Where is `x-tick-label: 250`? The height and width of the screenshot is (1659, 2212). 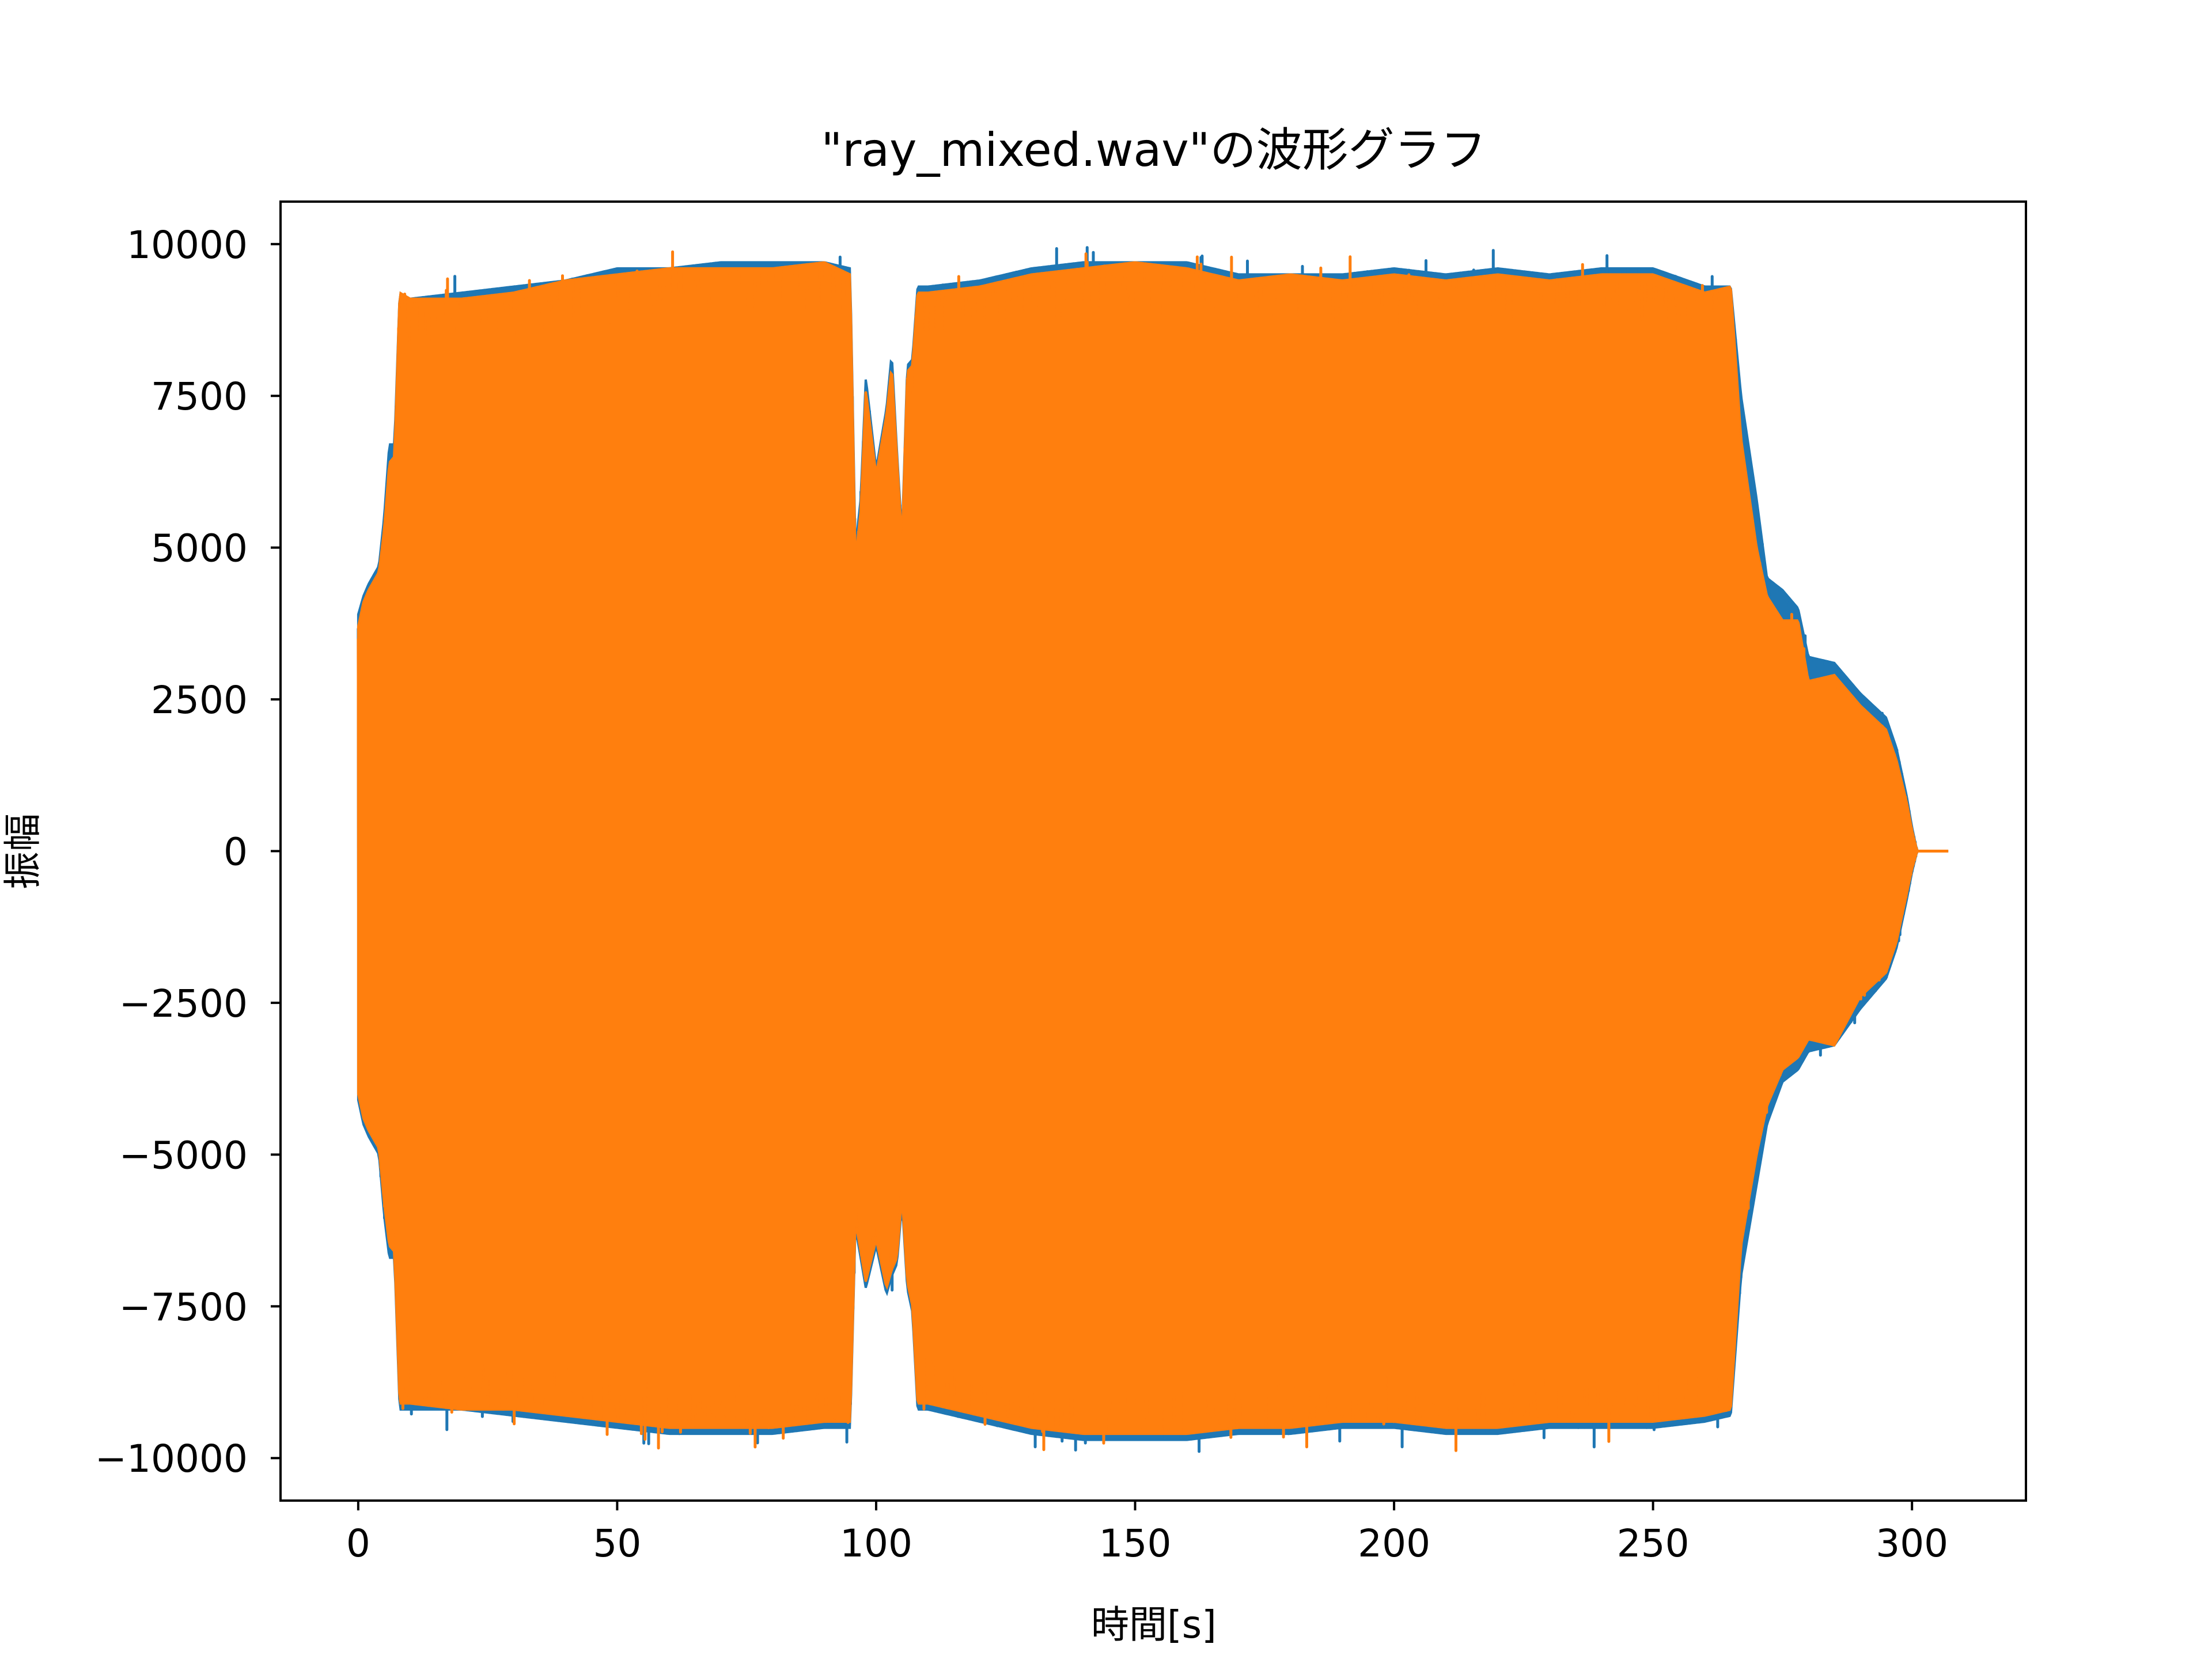 x-tick-label: 250 is located at coordinates (1653, 1543).